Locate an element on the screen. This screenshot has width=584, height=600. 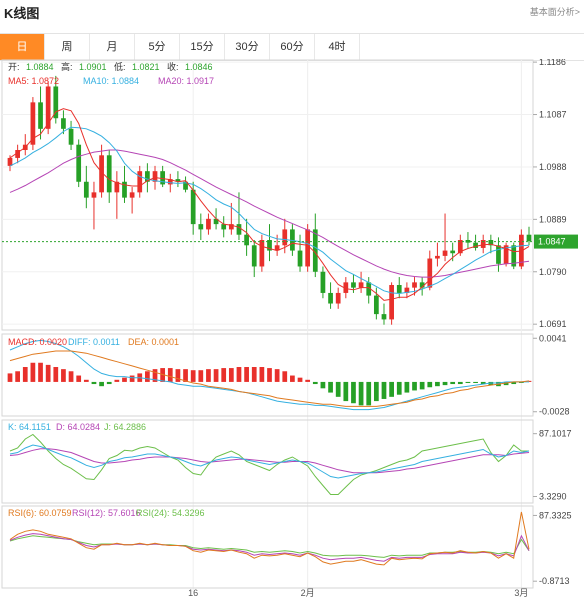
macd-tick-label-0: 0.0041 is located at coordinates (553, 338).